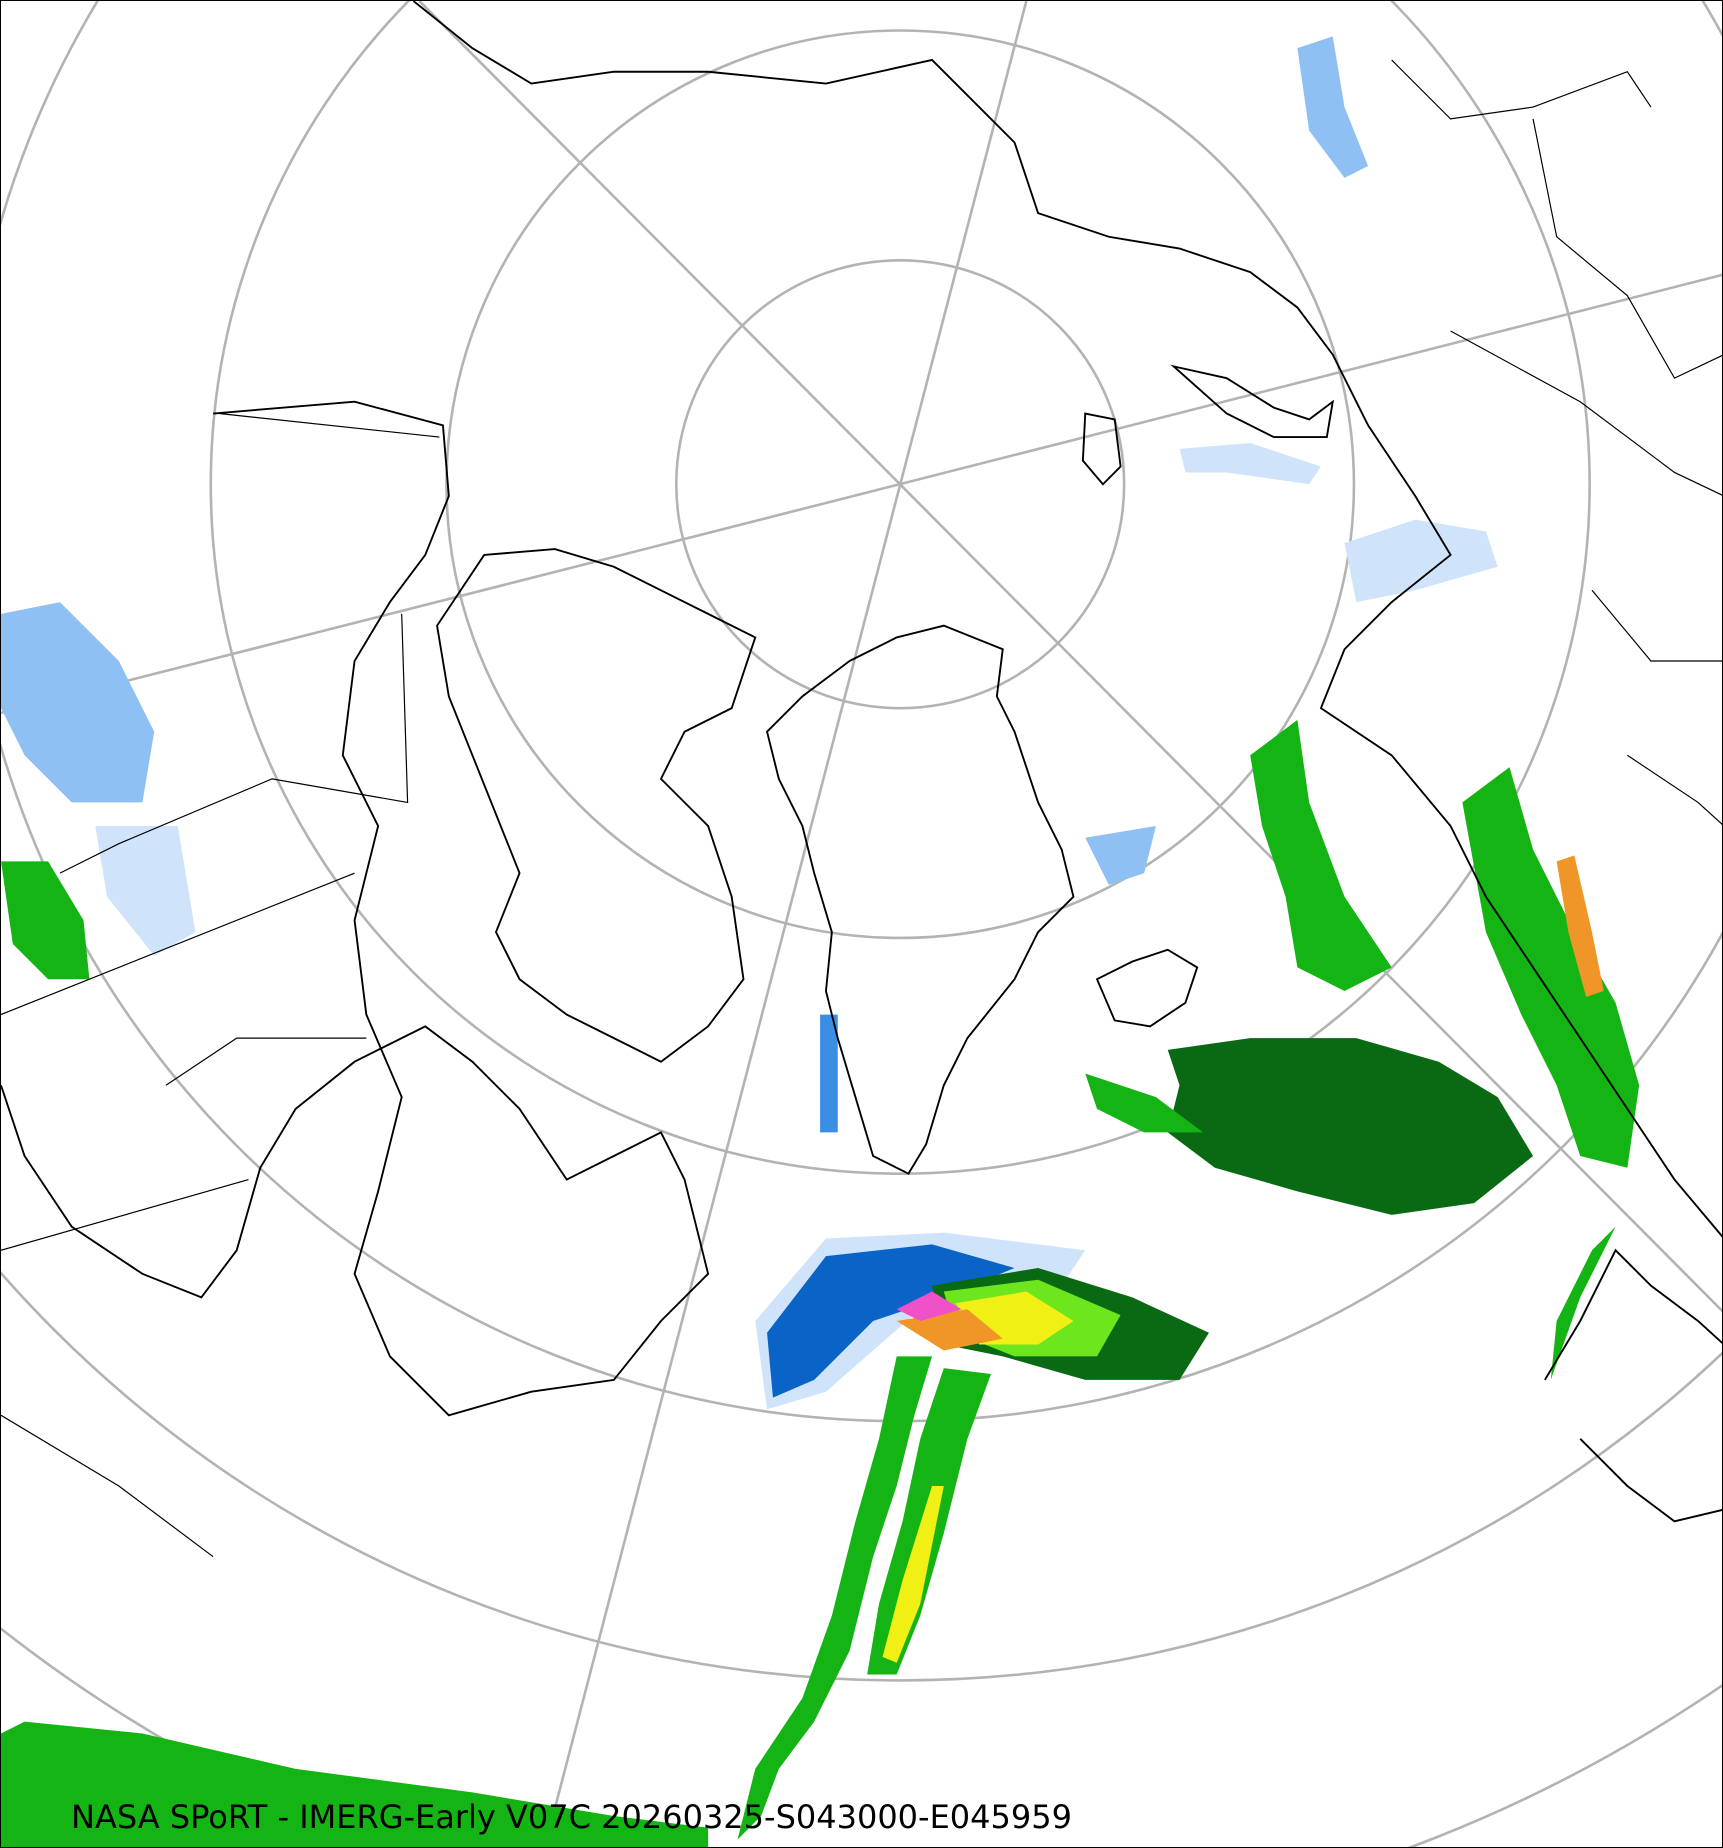 This screenshot has height=1848, width=1723. What do you see at coordinates (1147, 988) in the screenshot?
I see `iceland-coast` at bounding box center [1147, 988].